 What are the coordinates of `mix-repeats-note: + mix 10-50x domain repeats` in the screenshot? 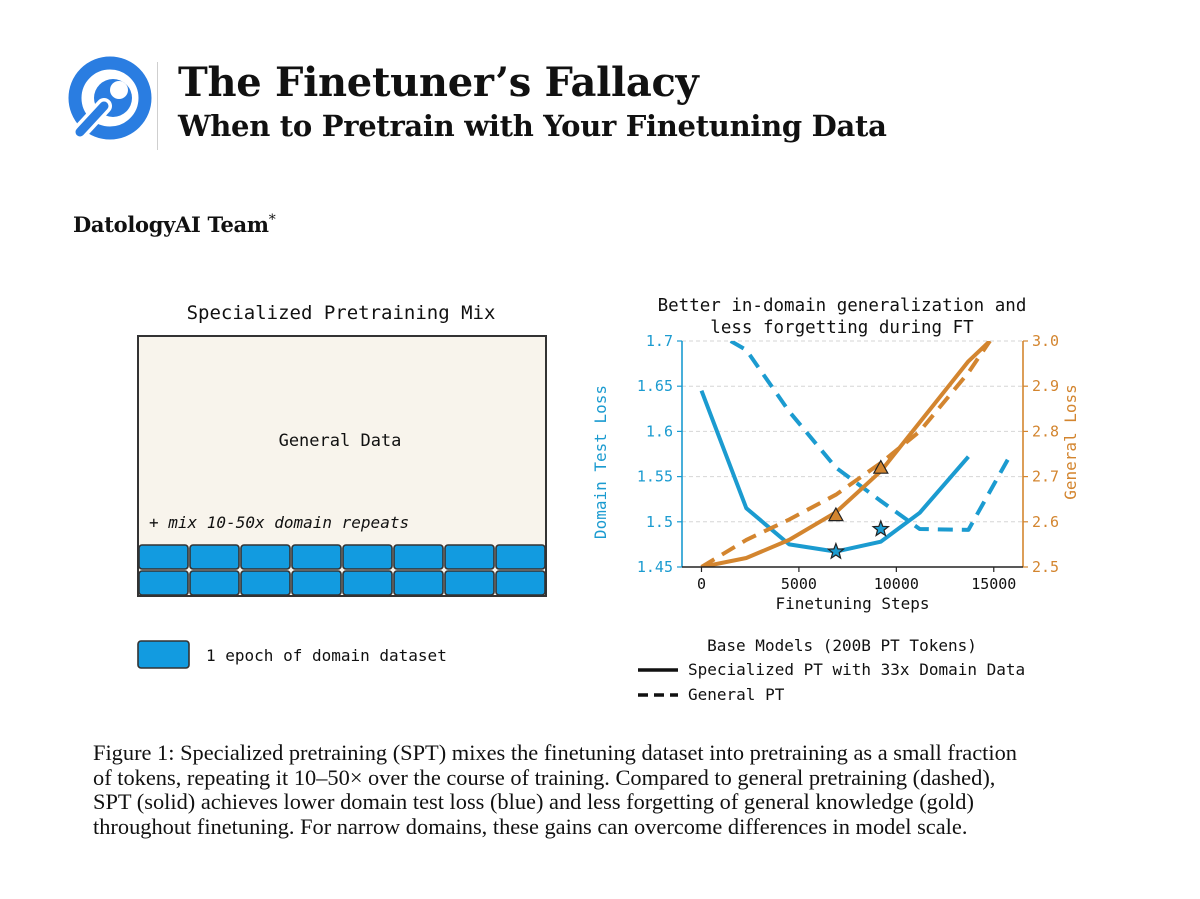 It's located at (279, 522).